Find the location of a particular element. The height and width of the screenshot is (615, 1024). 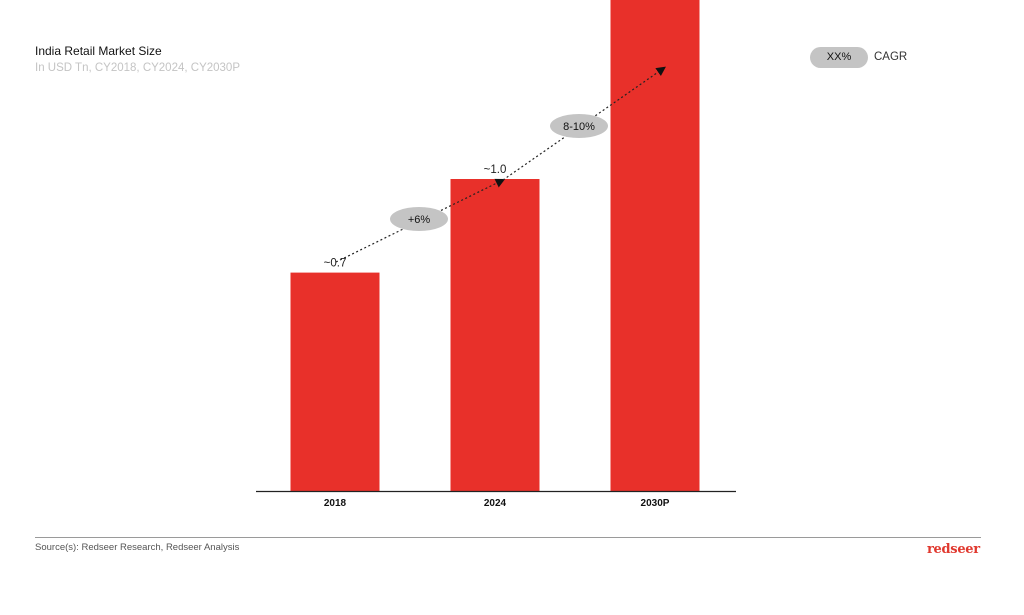

redseer-logo: redseer is located at coordinates (953, 549).